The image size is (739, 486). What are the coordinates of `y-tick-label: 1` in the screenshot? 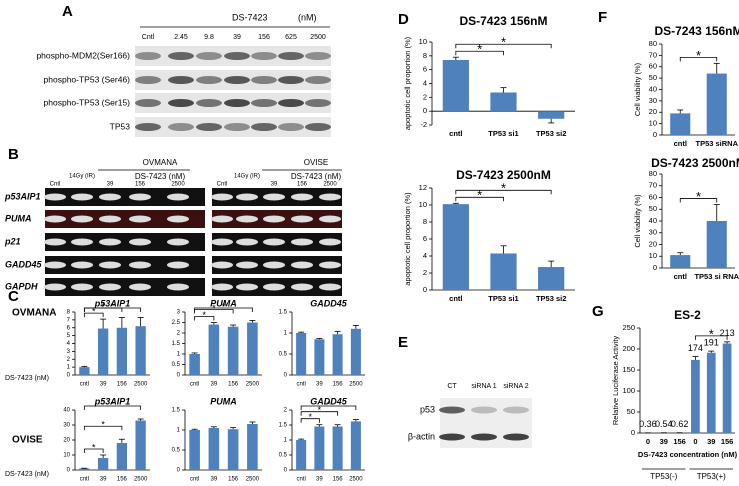 It's located at (179, 355).